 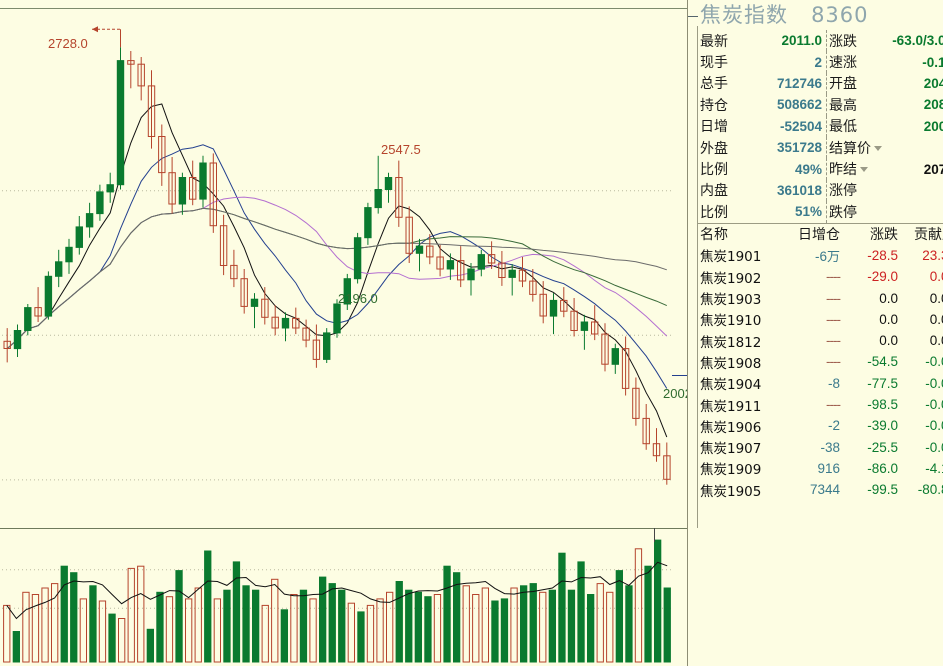 I want to click on contract-name: 焦炭1910, so click(x=731, y=321).